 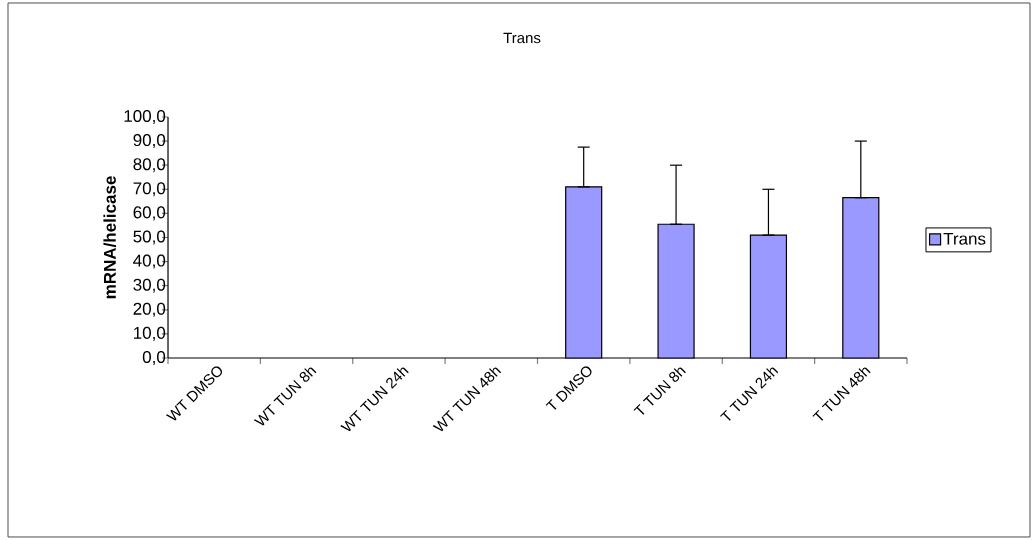 I want to click on x-tick-label: WT TUN 48h, so click(x=467, y=399).